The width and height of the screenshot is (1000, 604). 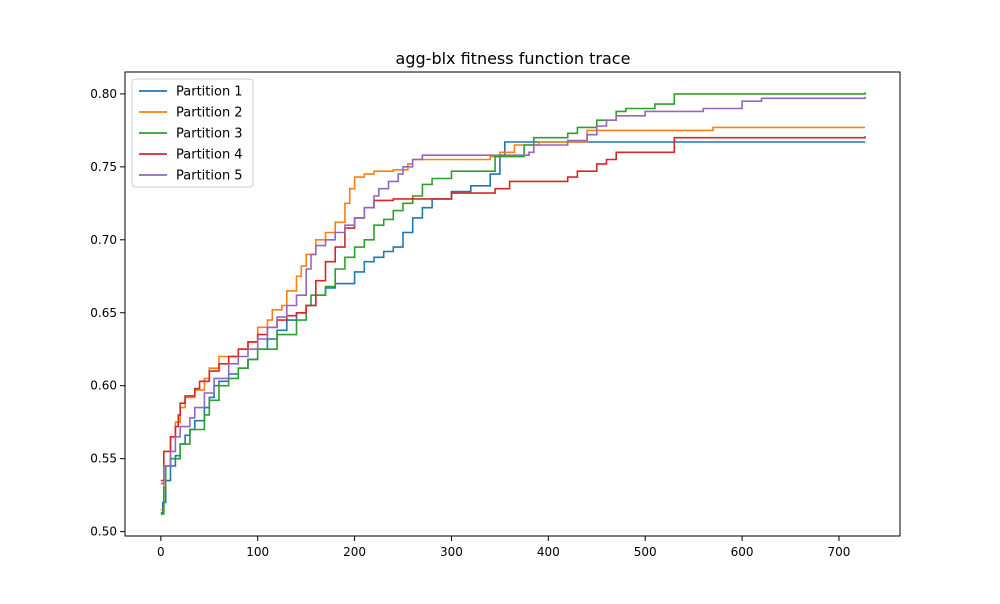 I want to click on legend-label: Partition 5, so click(x=209, y=176).